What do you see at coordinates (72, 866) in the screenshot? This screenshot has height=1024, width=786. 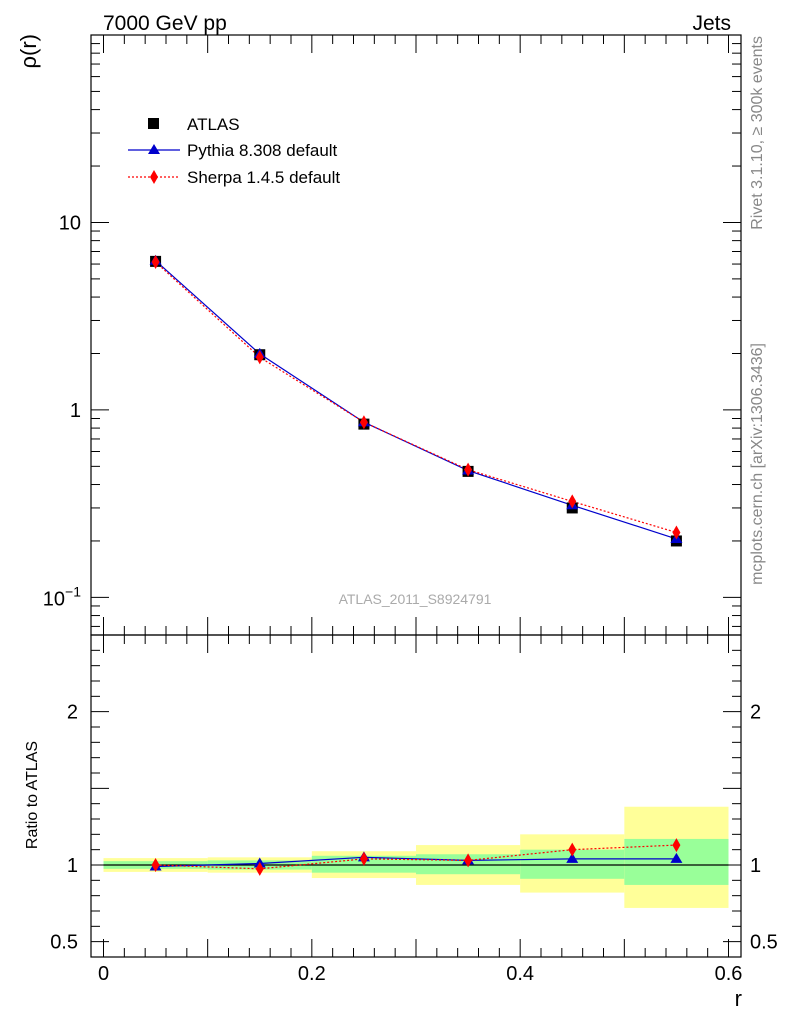 I see `ratio-ytick-label-left: 1` at bounding box center [72, 866].